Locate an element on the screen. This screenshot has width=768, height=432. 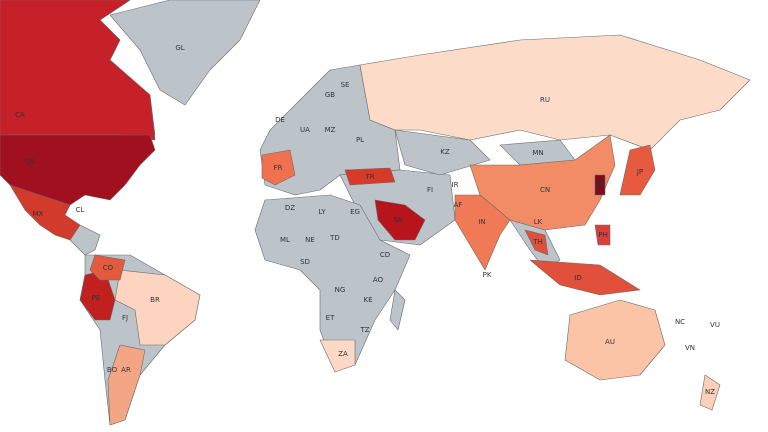
country-label: SE is located at coordinates (345, 85).